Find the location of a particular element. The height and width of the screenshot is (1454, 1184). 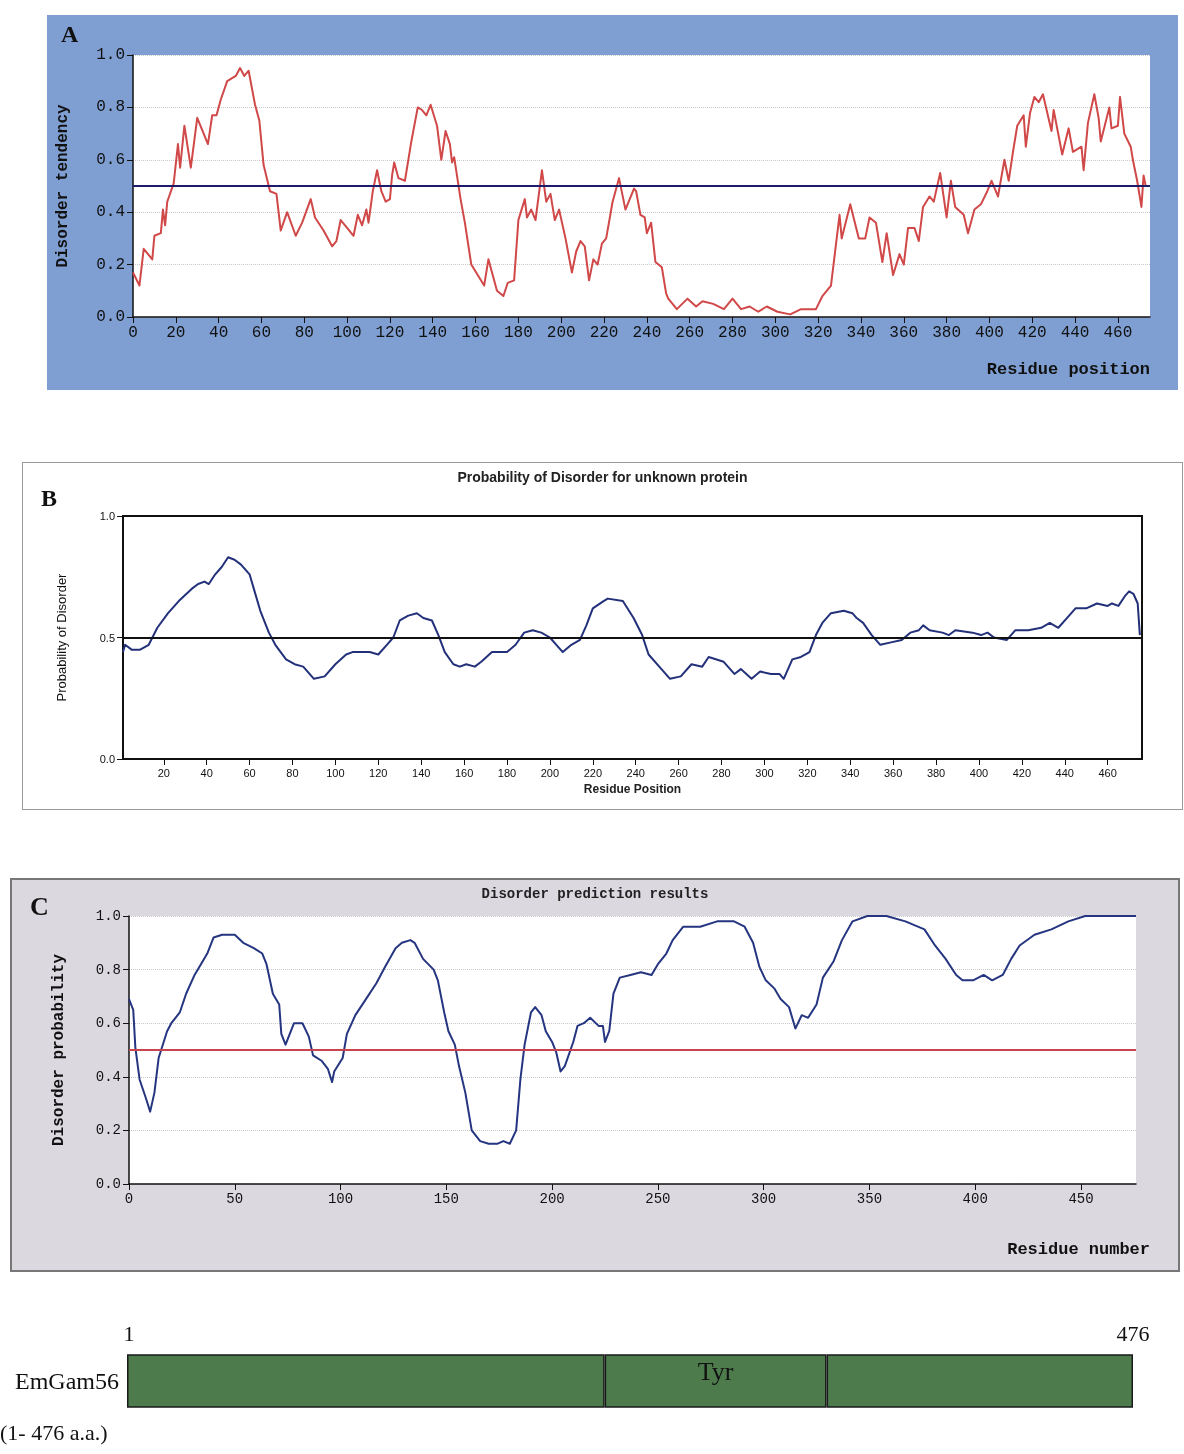

text: A is located at coordinates (70, 34).